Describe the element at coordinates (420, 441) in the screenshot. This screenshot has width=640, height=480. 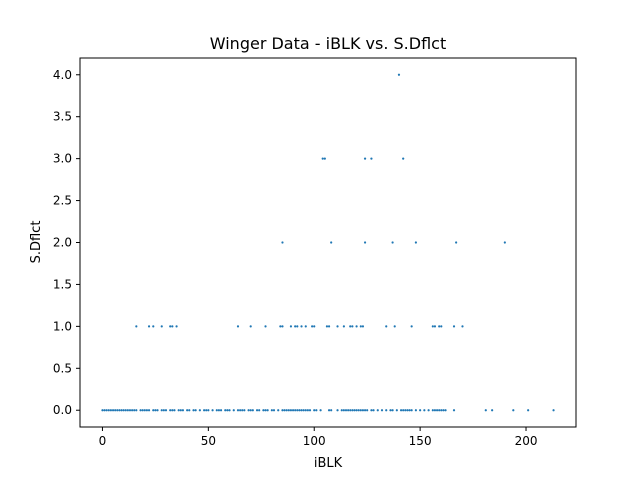
I see `x-tick-label: 150` at that location.